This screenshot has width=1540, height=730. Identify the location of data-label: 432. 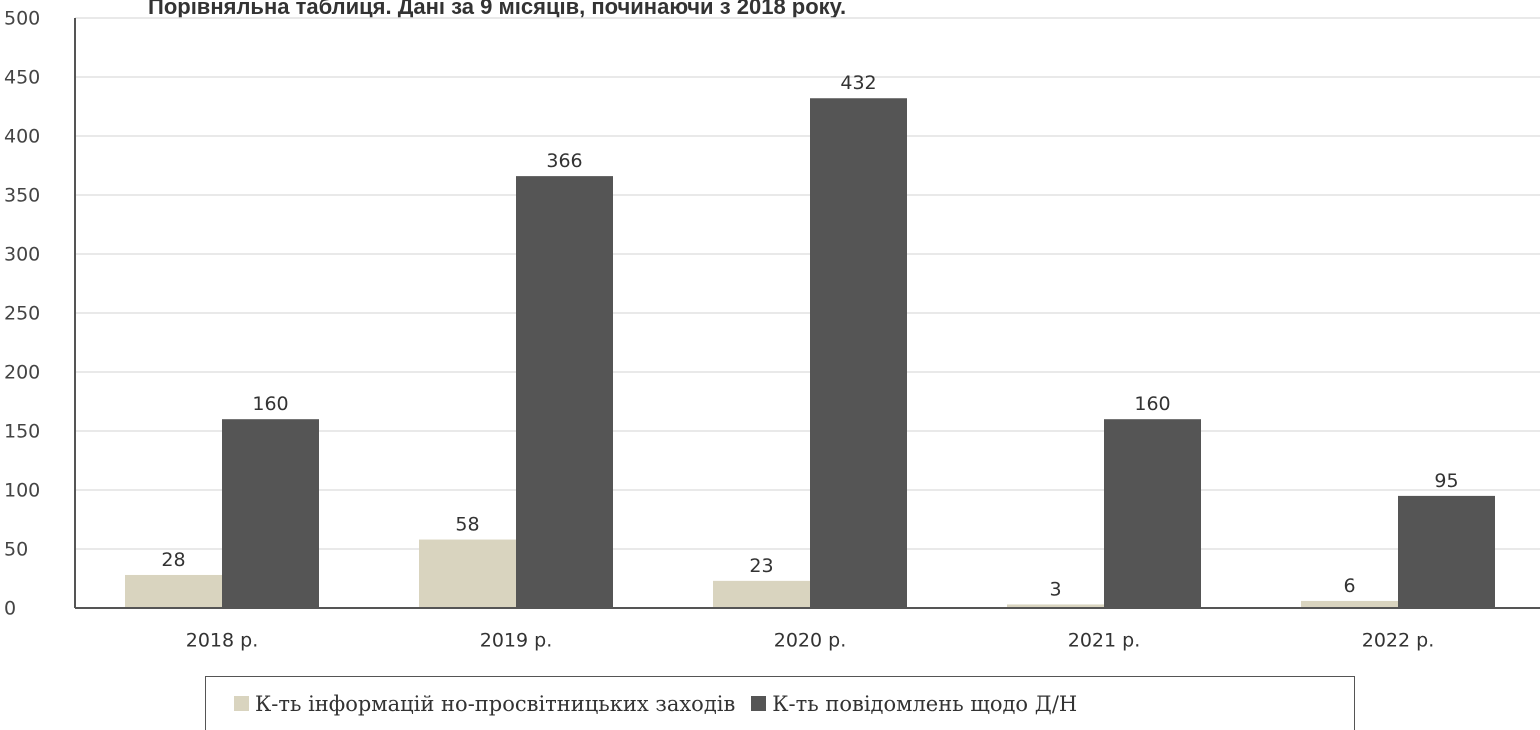
(858, 83).